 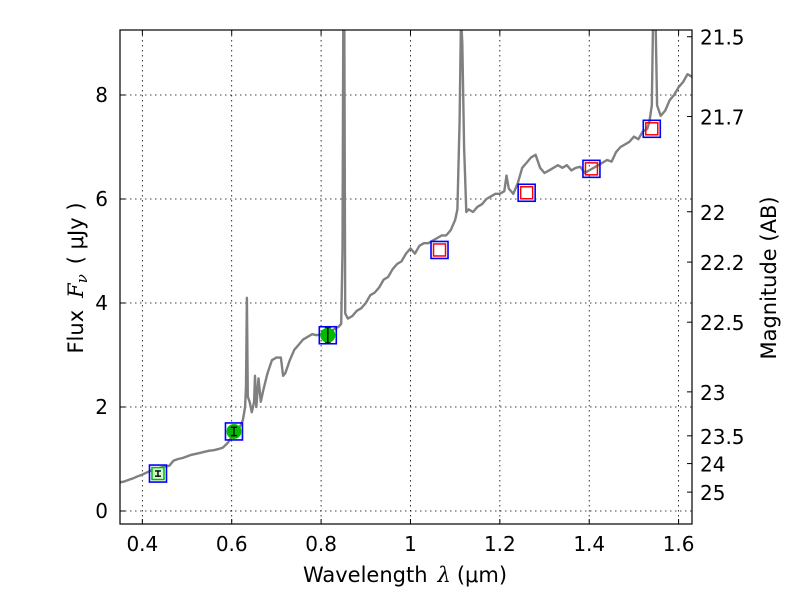 What do you see at coordinates (101, 407) in the screenshot?
I see `y-tick-label: 2` at bounding box center [101, 407].